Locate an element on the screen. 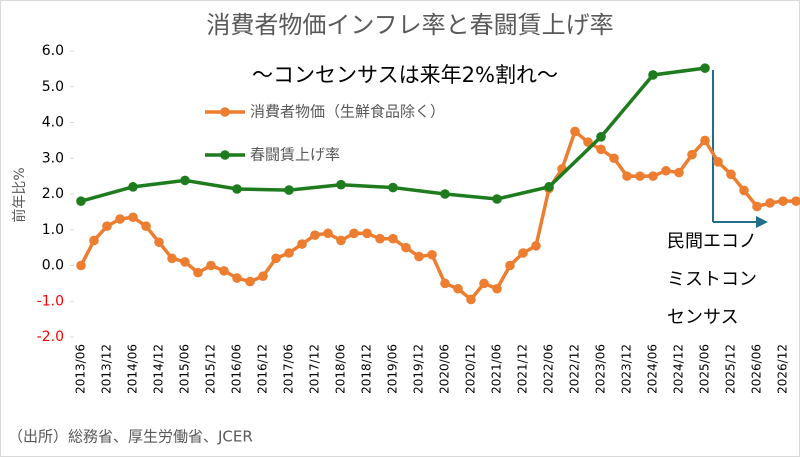 The width and height of the screenshot is (800, 457). y-axis-label: 前年比% is located at coordinates (19, 194).